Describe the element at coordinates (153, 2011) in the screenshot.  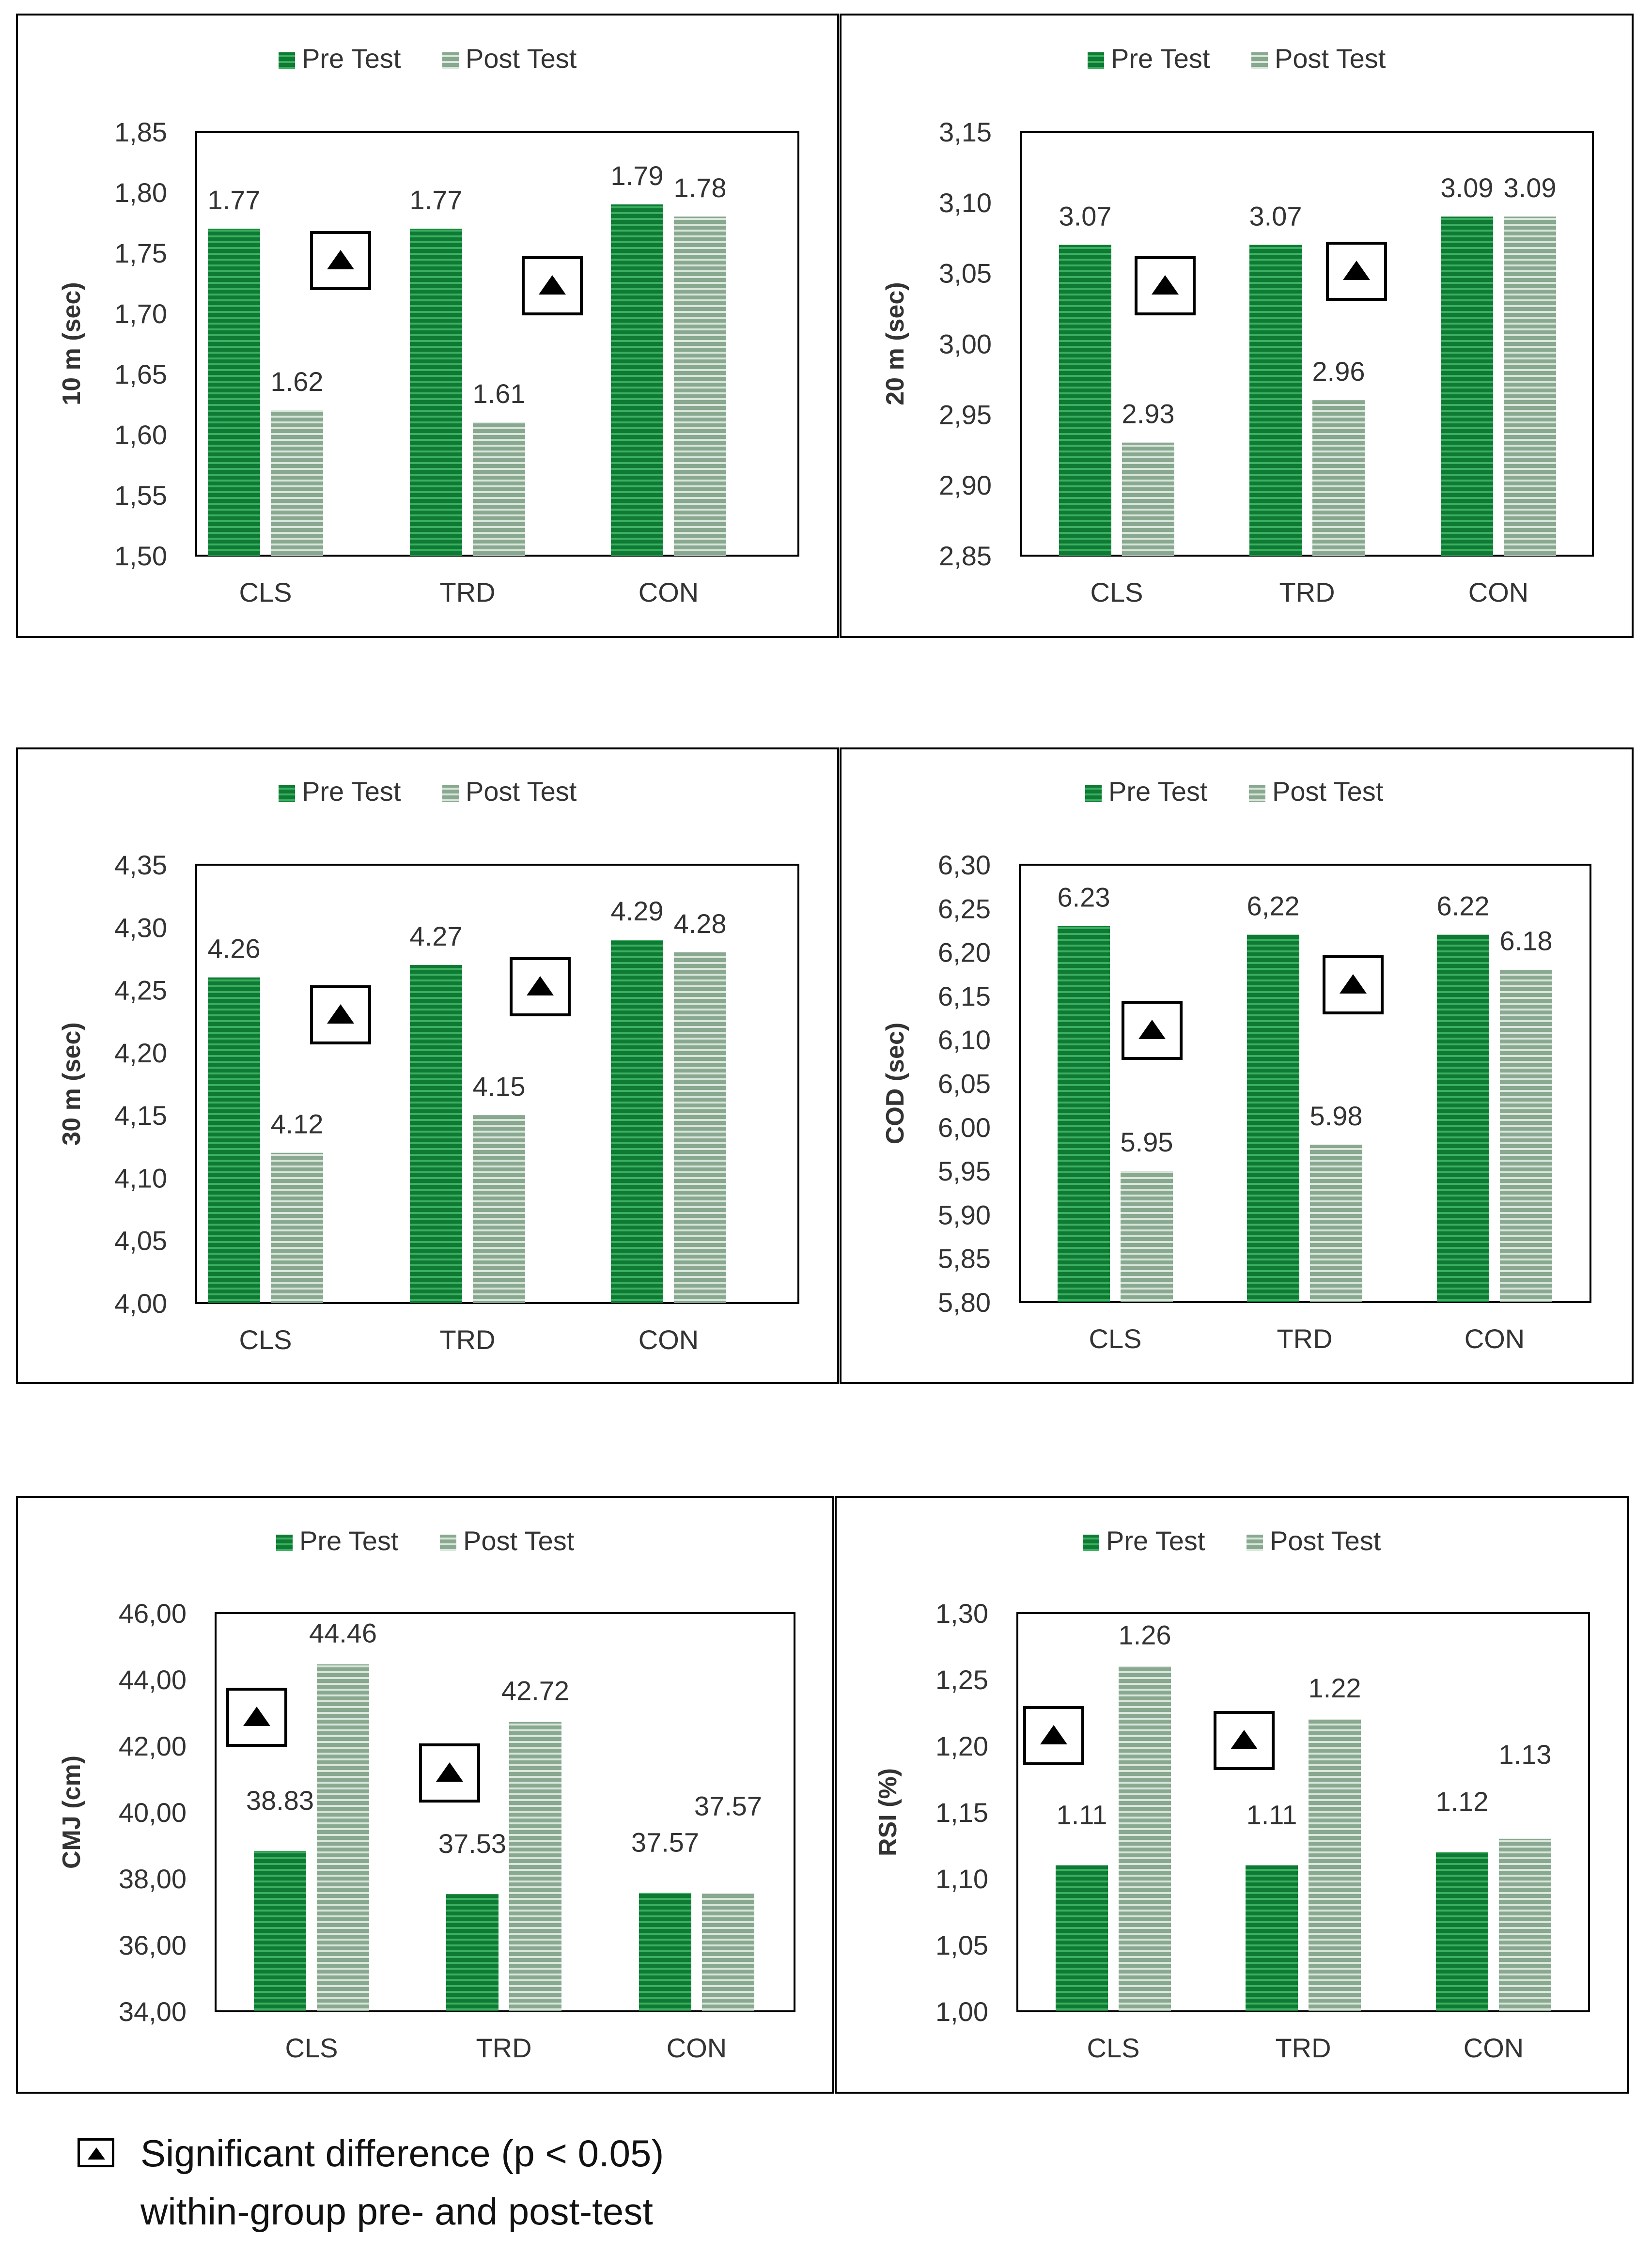
I see `y-tick-label: 34,00` at that location.